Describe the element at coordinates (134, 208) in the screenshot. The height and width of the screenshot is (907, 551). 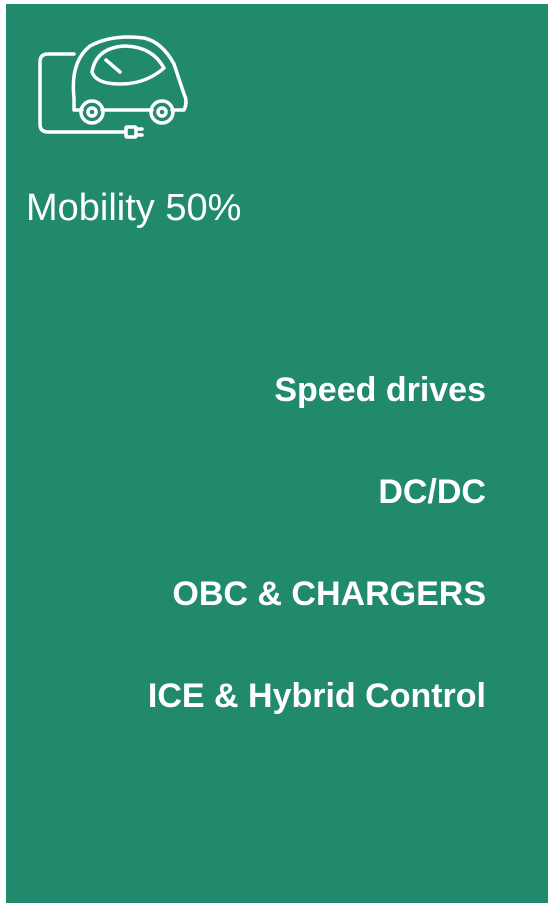
I see `title: Mobility 50%` at that location.